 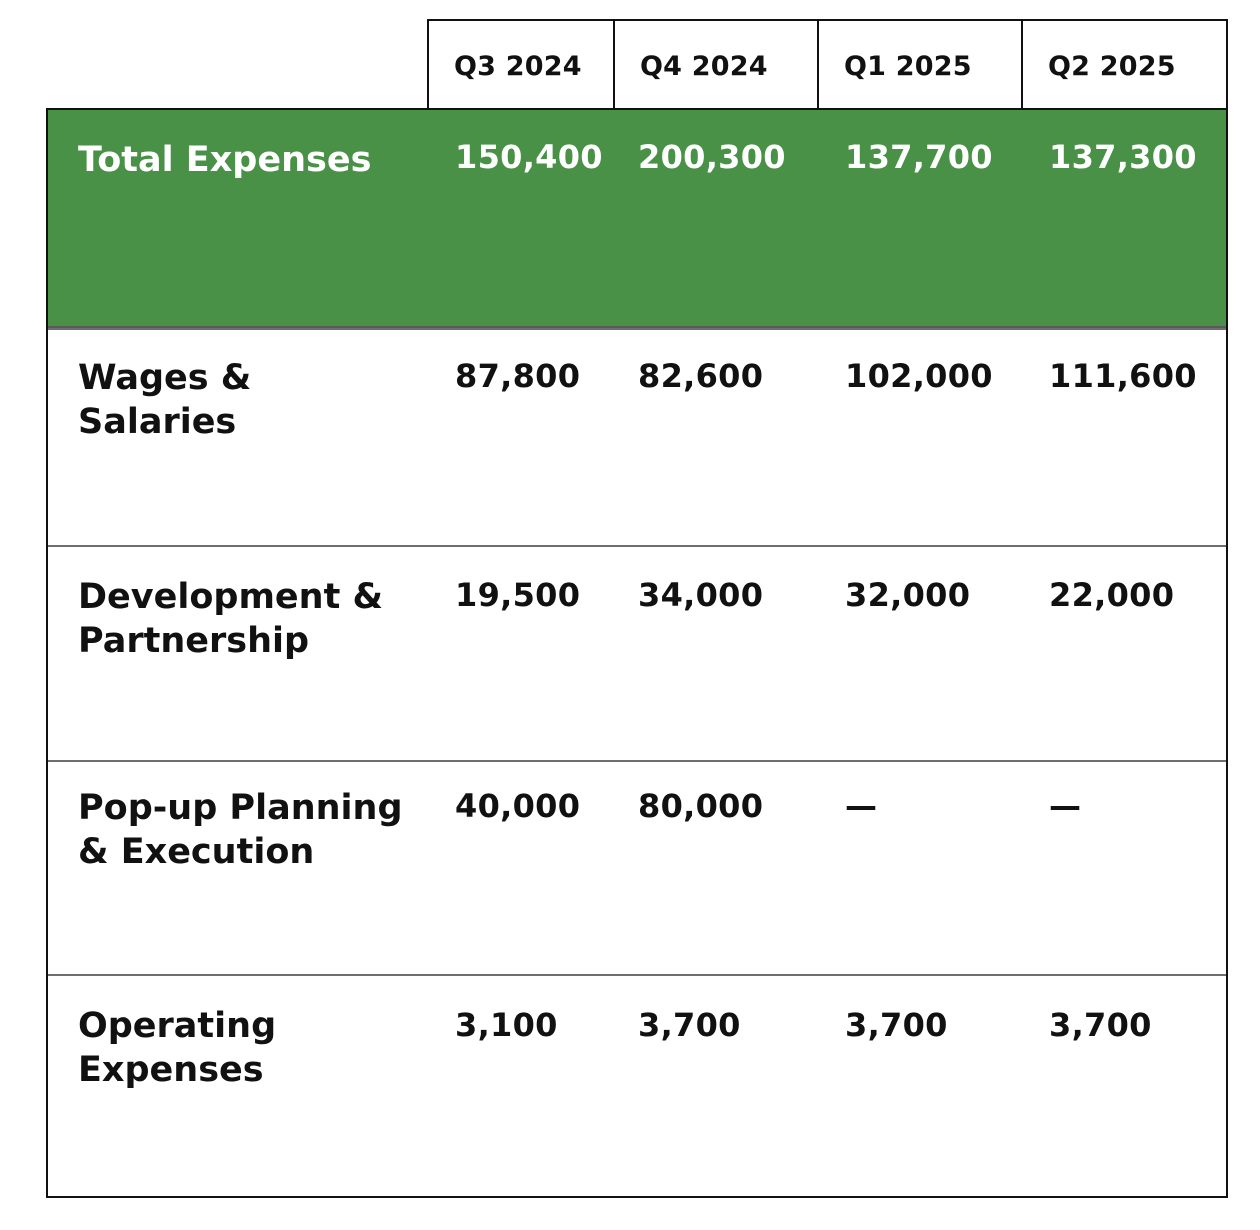 I want to click on table-cell: 22,000, so click(x=1112, y=595).